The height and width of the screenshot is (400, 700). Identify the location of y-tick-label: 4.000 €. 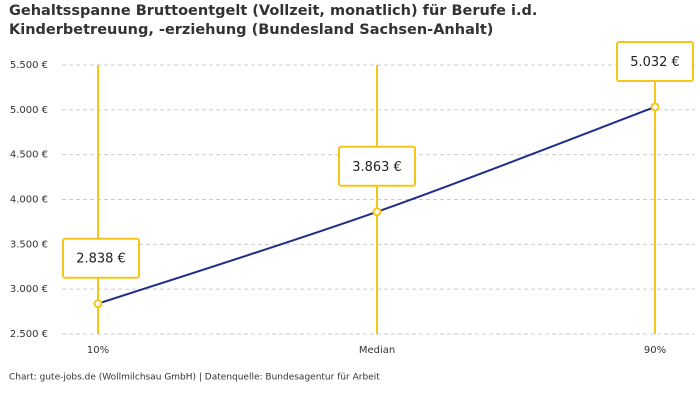
(29, 200).